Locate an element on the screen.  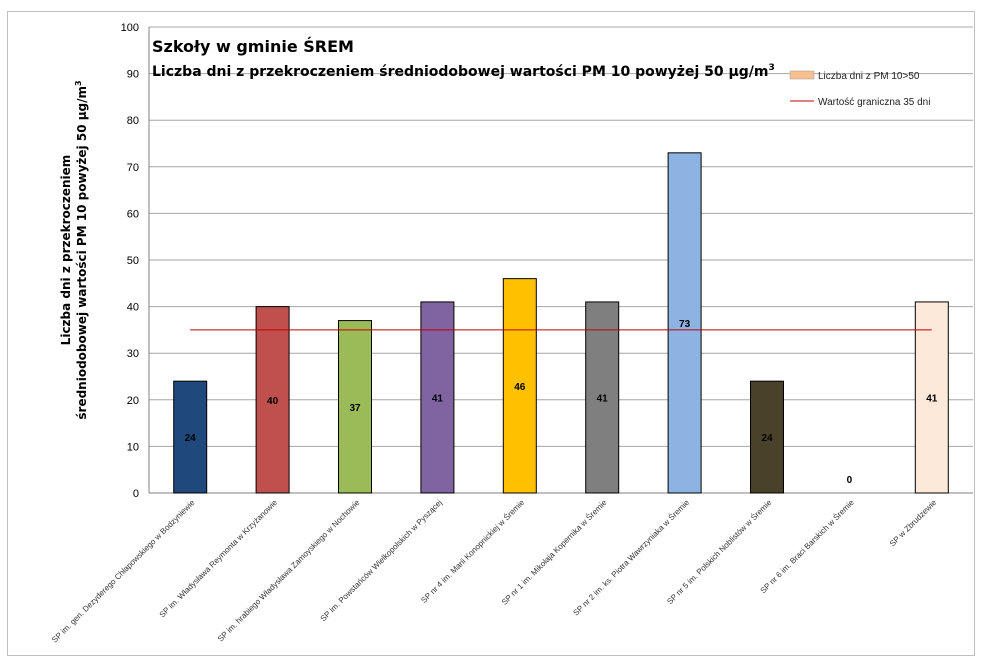
legend-swatch-bars is located at coordinates (802, 75).